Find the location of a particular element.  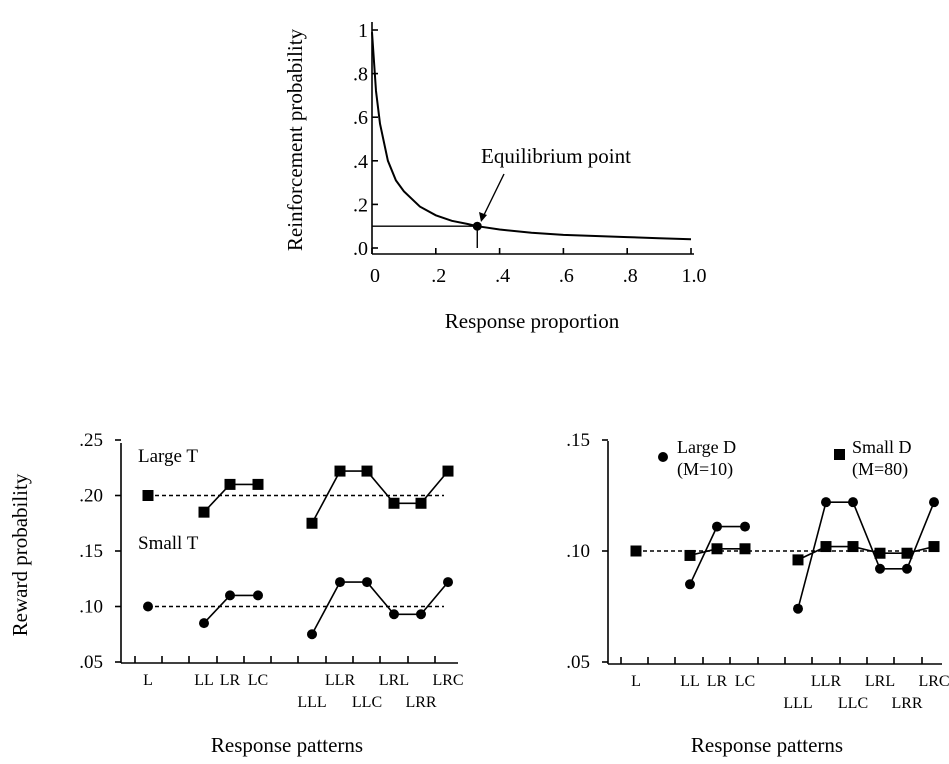

top-y-tick-label: .6 is located at coordinates (360, 118).